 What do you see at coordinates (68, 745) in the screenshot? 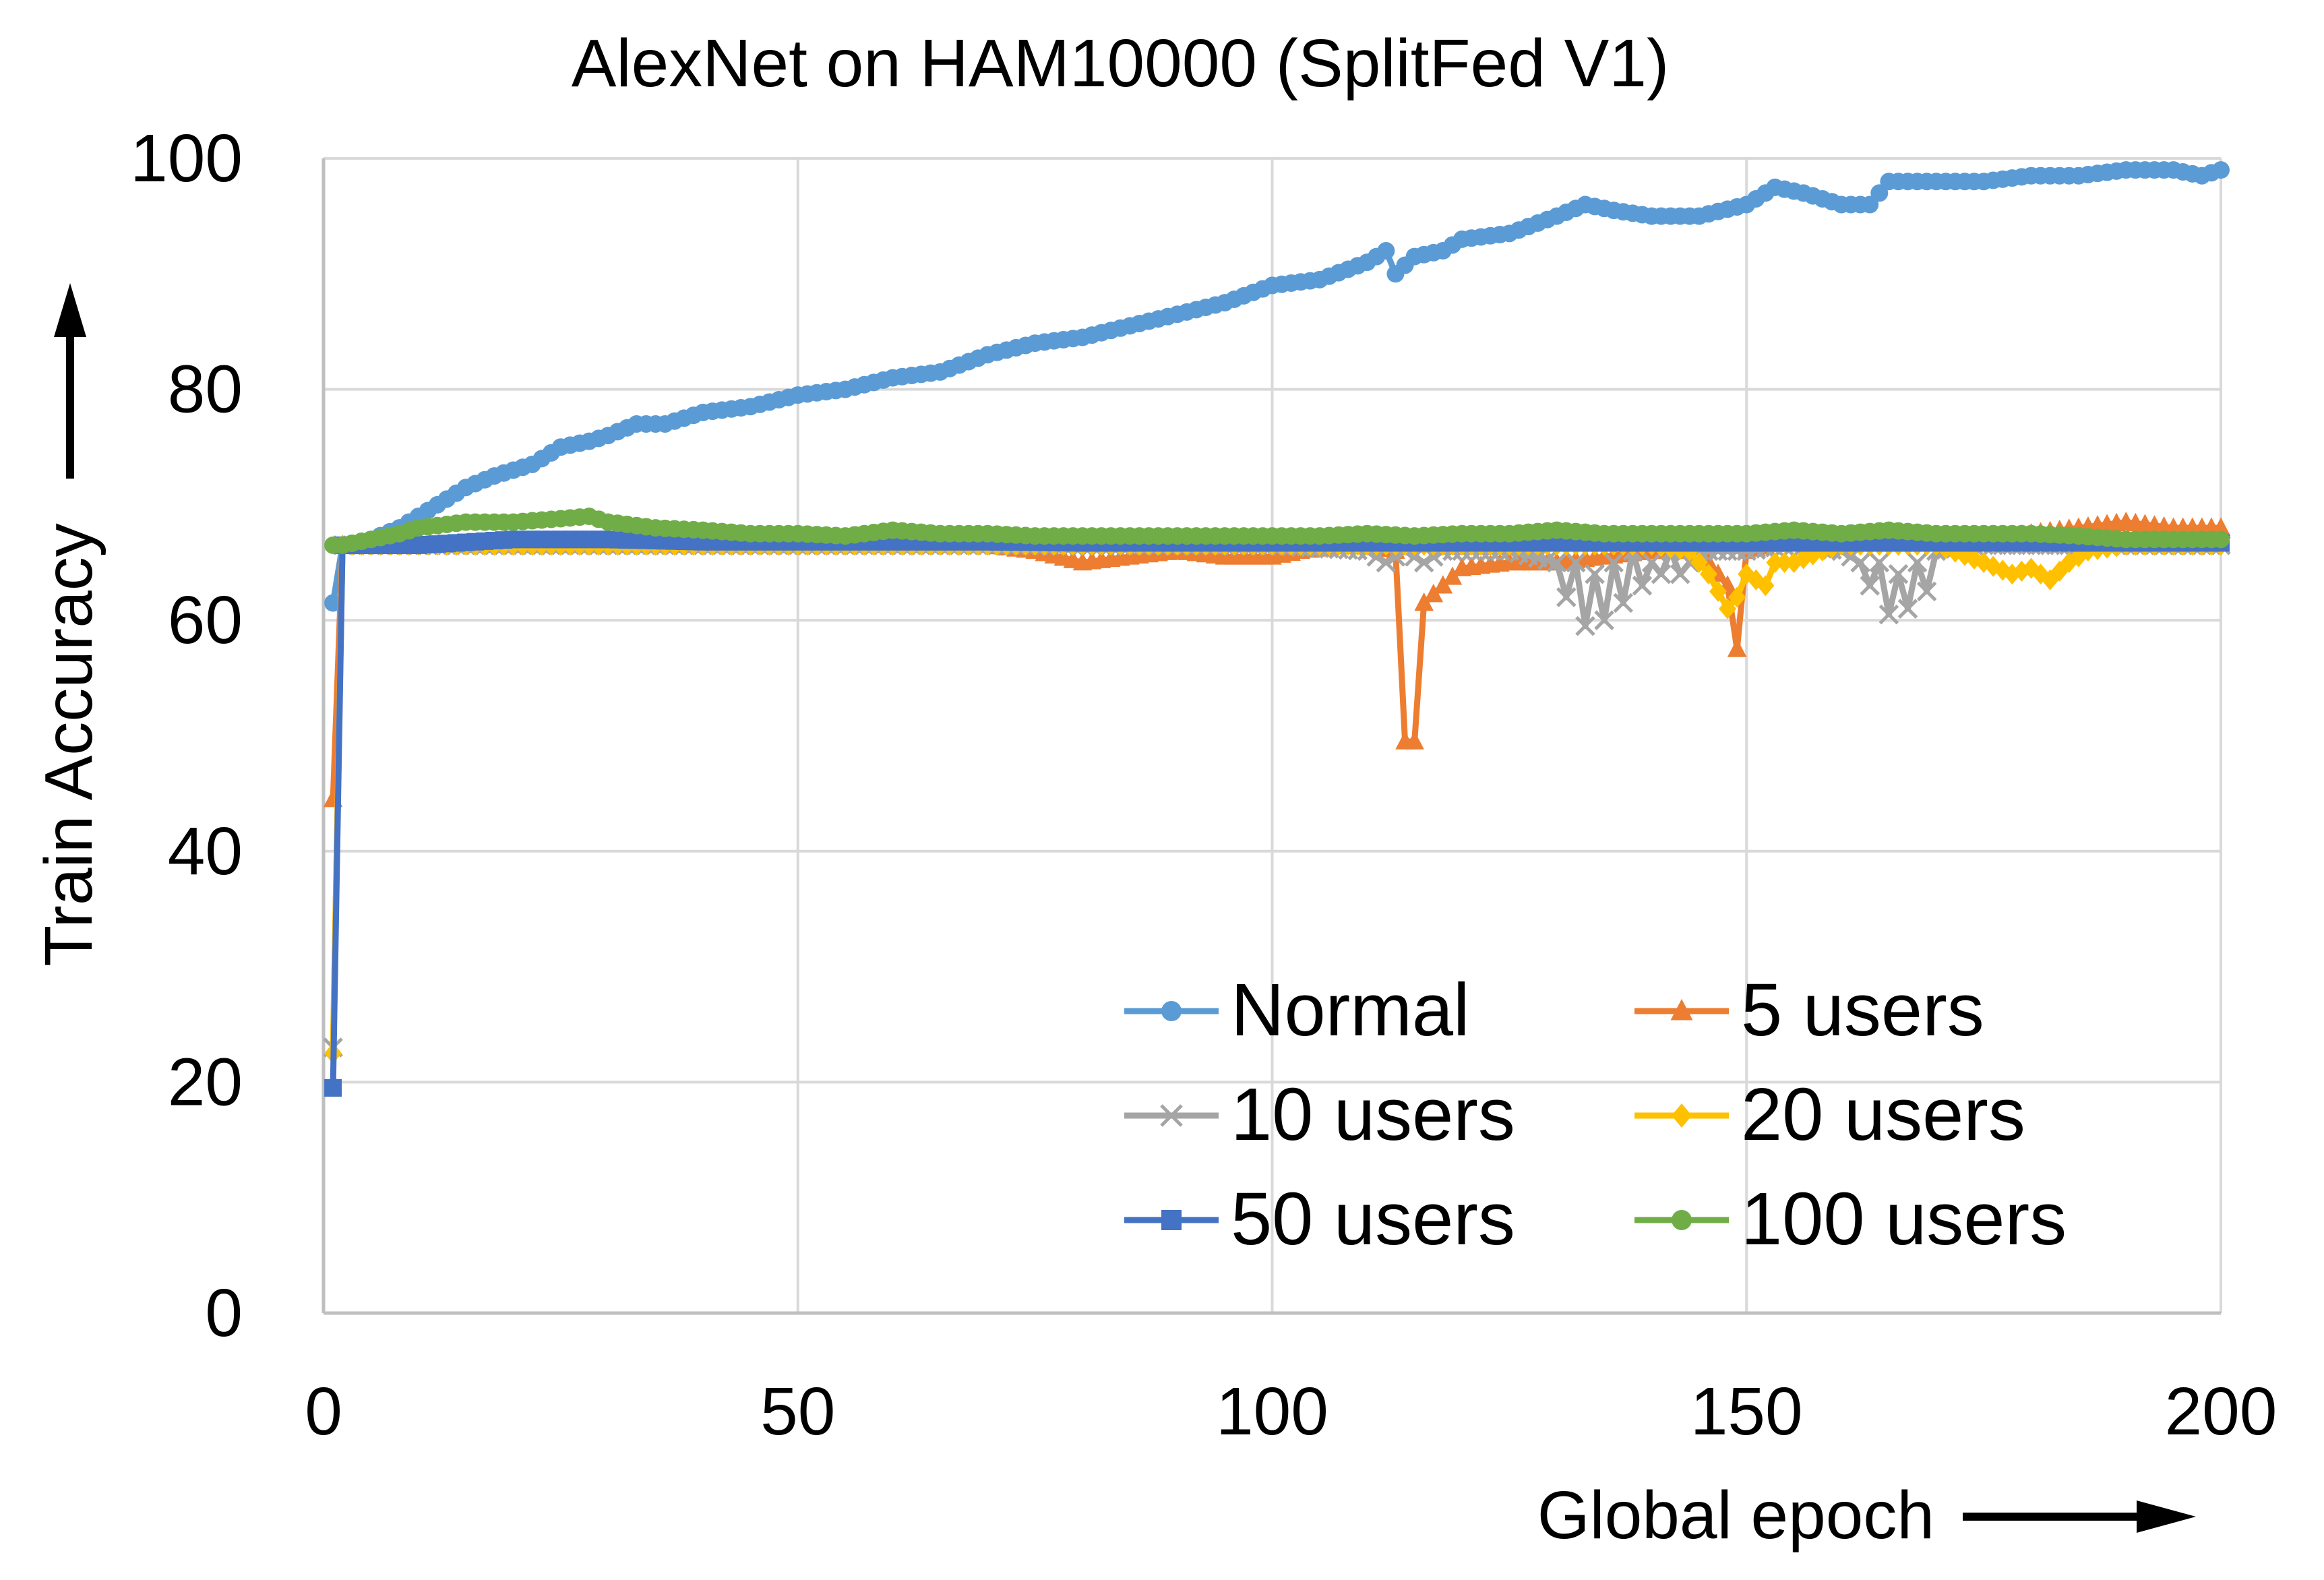
I see `y-axis-label: Train Accuracy` at bounding box center [68, 745].